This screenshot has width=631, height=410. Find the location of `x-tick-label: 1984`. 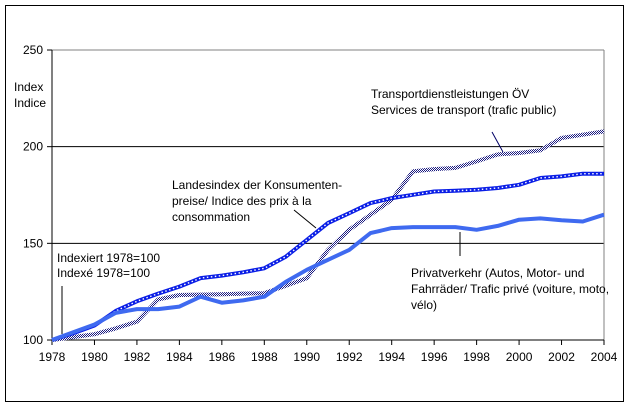

x-tick-label: 1984 is located at coordinates (179, 357).